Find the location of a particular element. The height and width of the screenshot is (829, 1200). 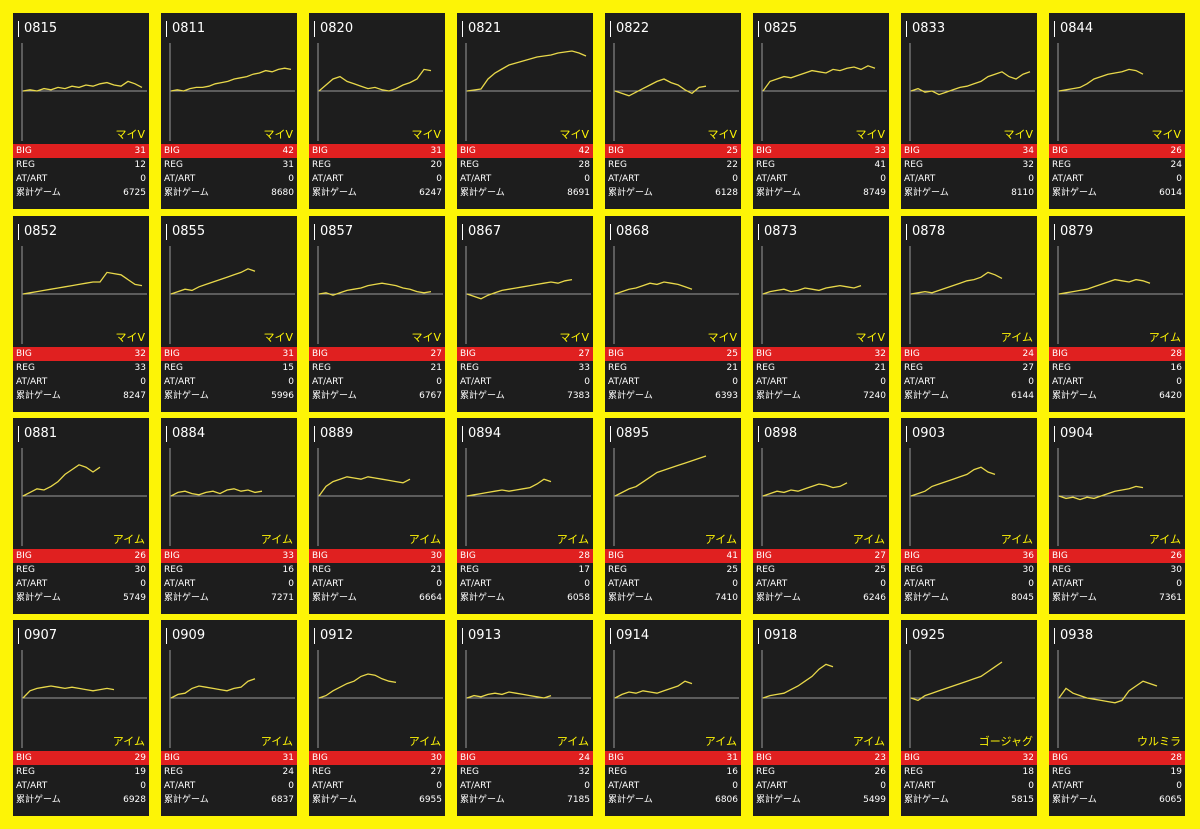

machine-card: 0822 マイV BIG 25 REG 22 AT/ART 0 累計ゲーム 6128 is located at coordinates (673, 111).